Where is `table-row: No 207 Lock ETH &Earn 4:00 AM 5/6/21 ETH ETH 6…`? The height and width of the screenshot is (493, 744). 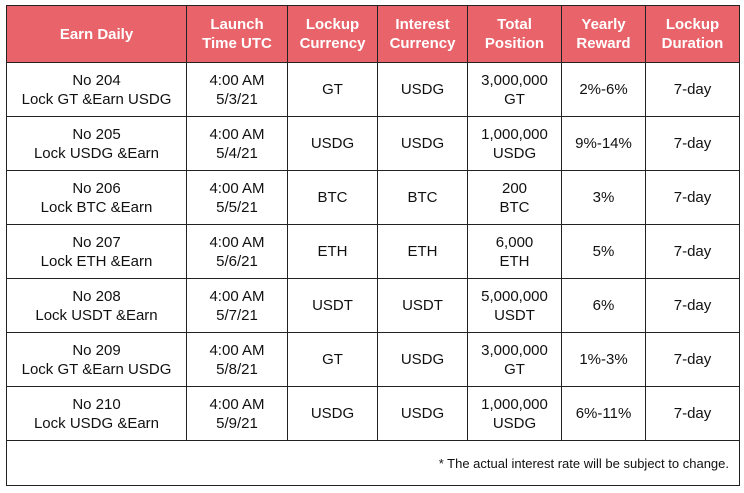 table-row: No 207 Lock ETH &Earn 4:00 AM 5/6/21 ETH ETH 6… is located at coordinates (373, 251).